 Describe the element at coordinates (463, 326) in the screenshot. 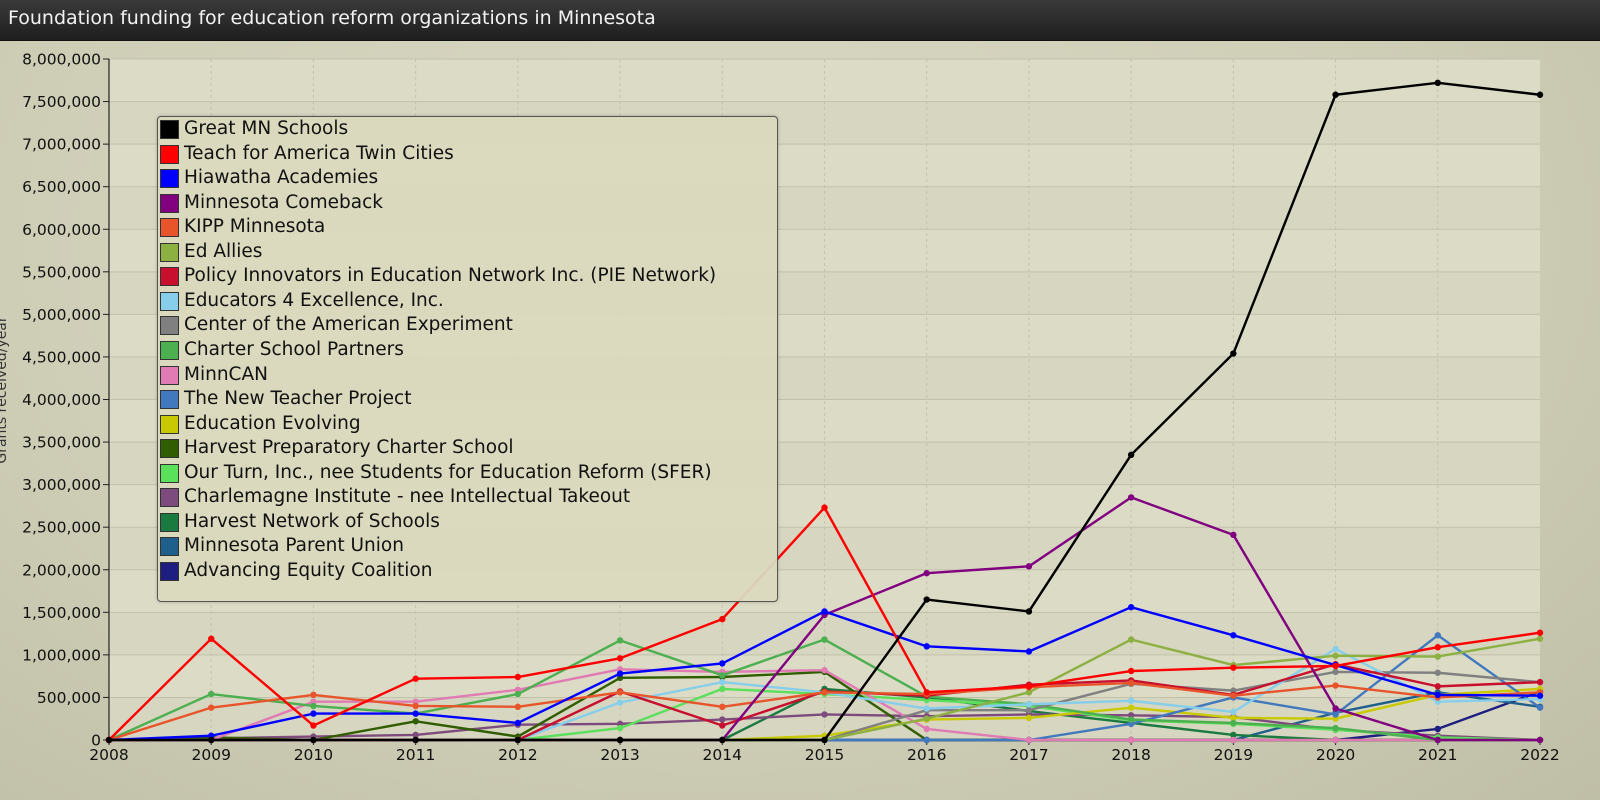

I see `legend-item: Center of the American Experiment` at that location.